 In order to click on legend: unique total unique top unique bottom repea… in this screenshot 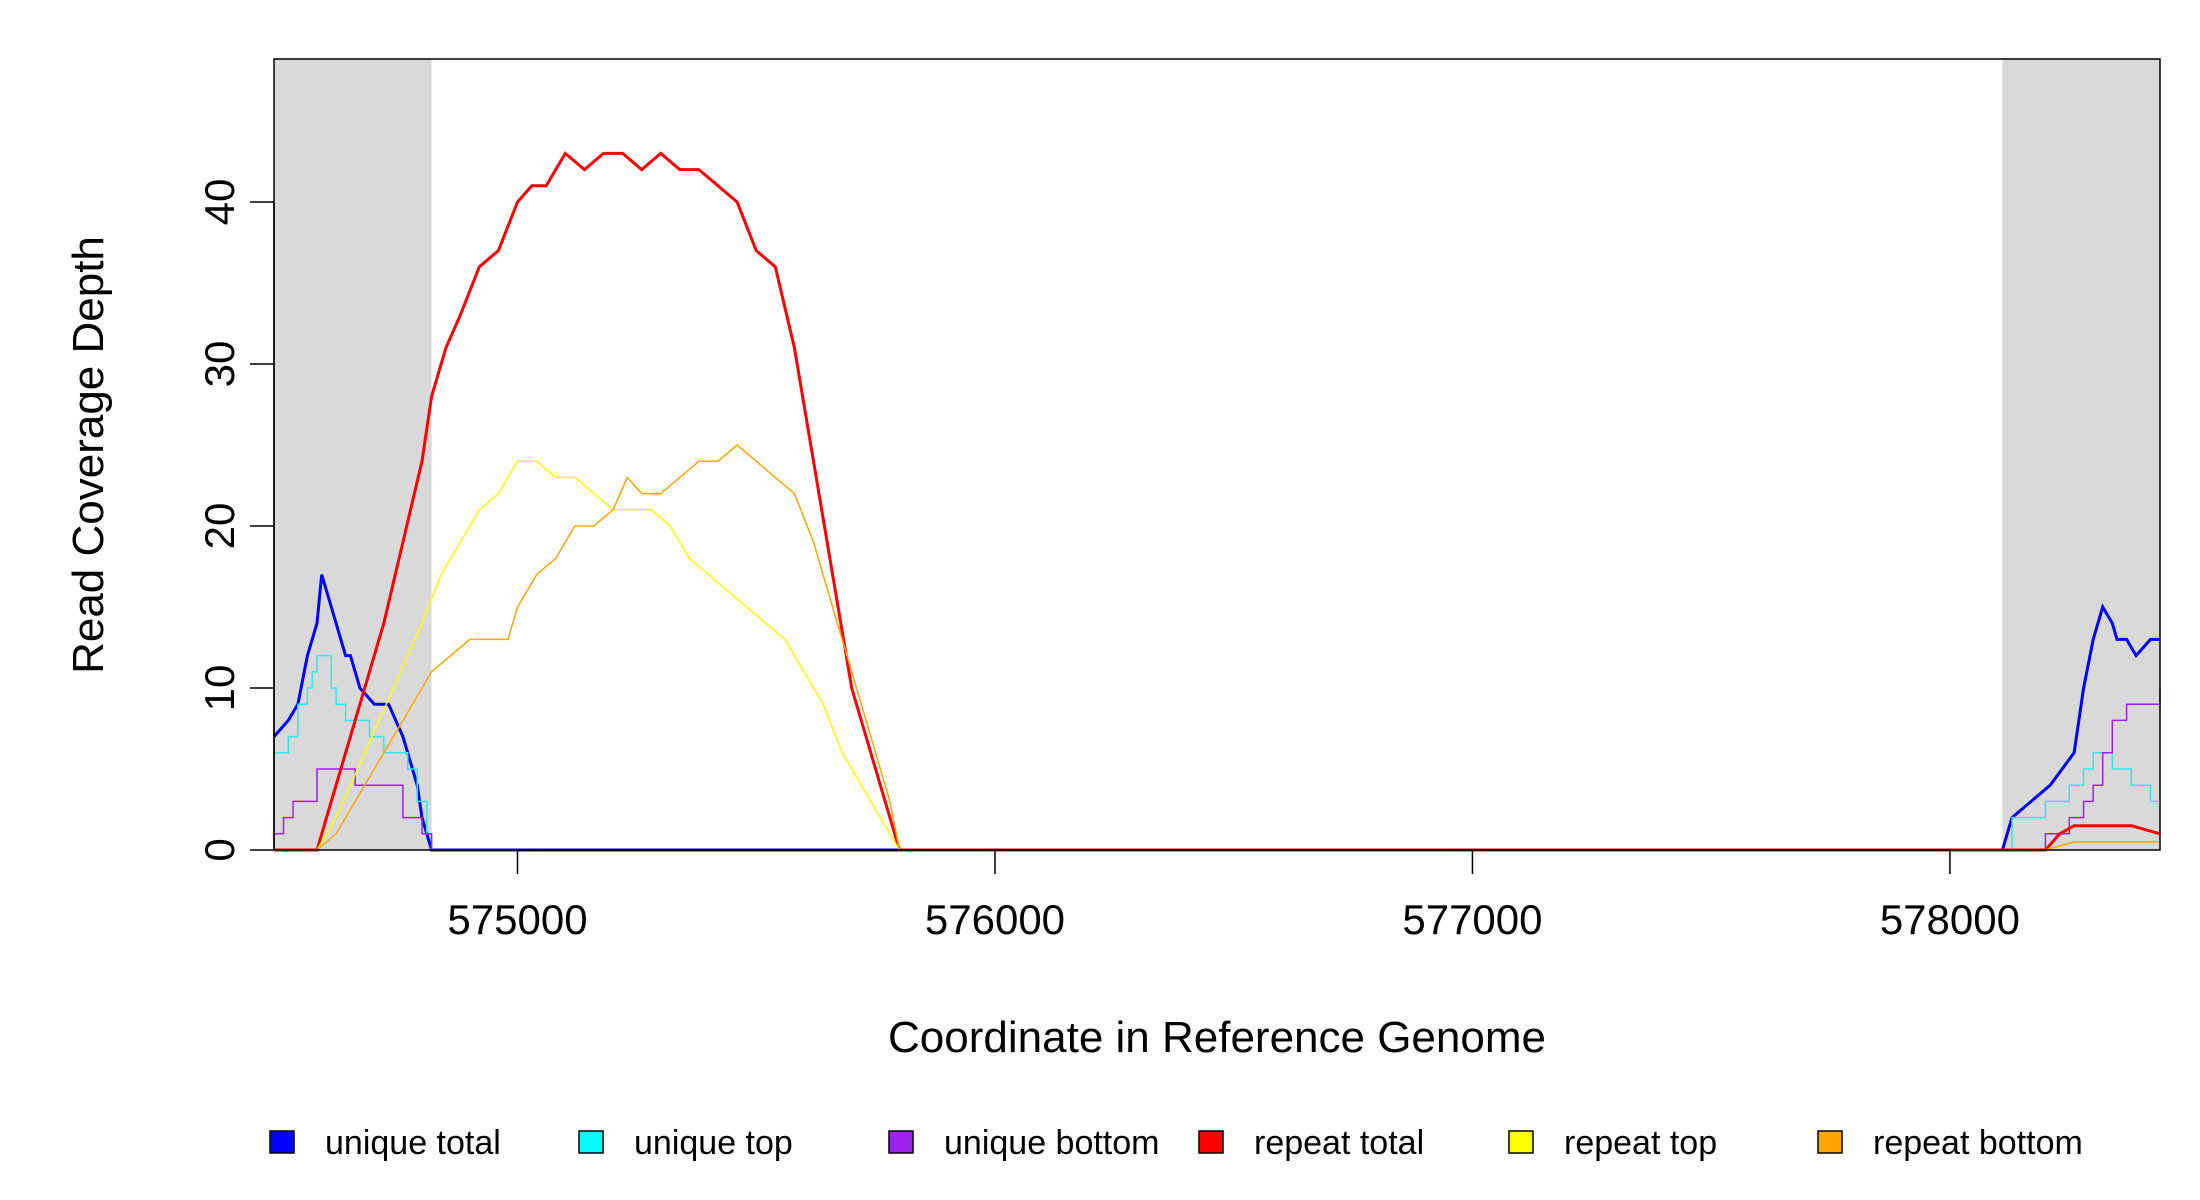, I will do `click(1176, 1143)`.